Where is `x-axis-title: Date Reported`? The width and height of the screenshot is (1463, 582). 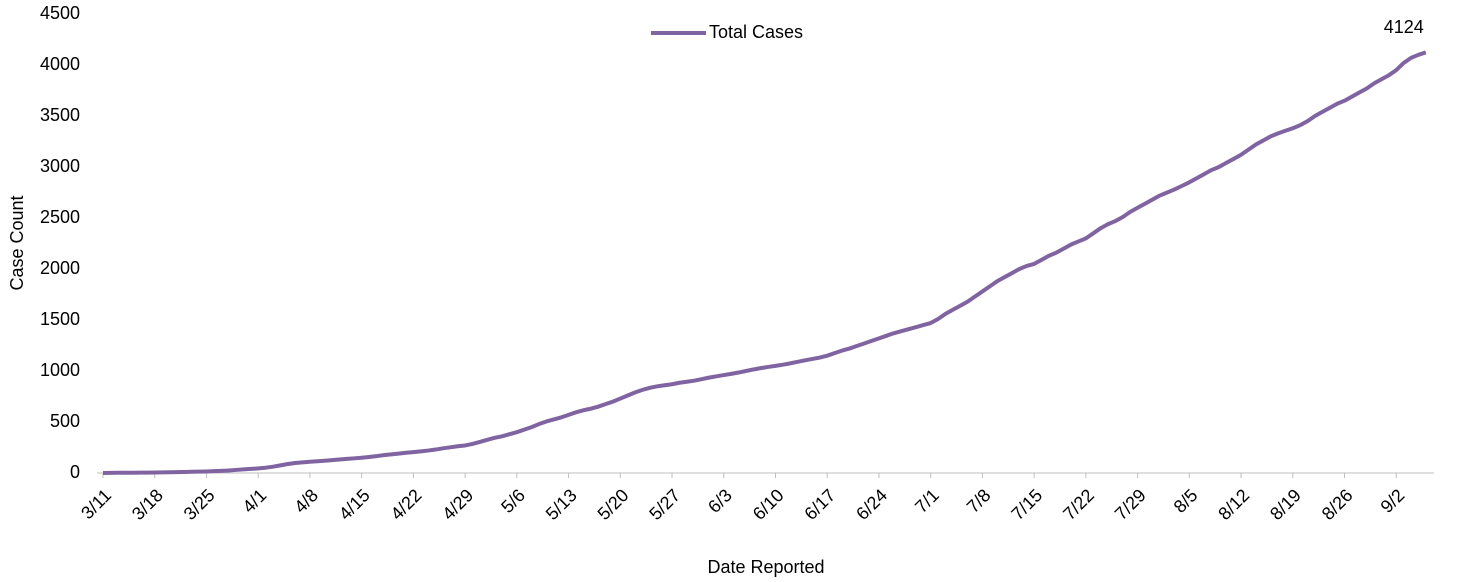
x-axis-title: Date Reported is located at coordinates (765, 567).